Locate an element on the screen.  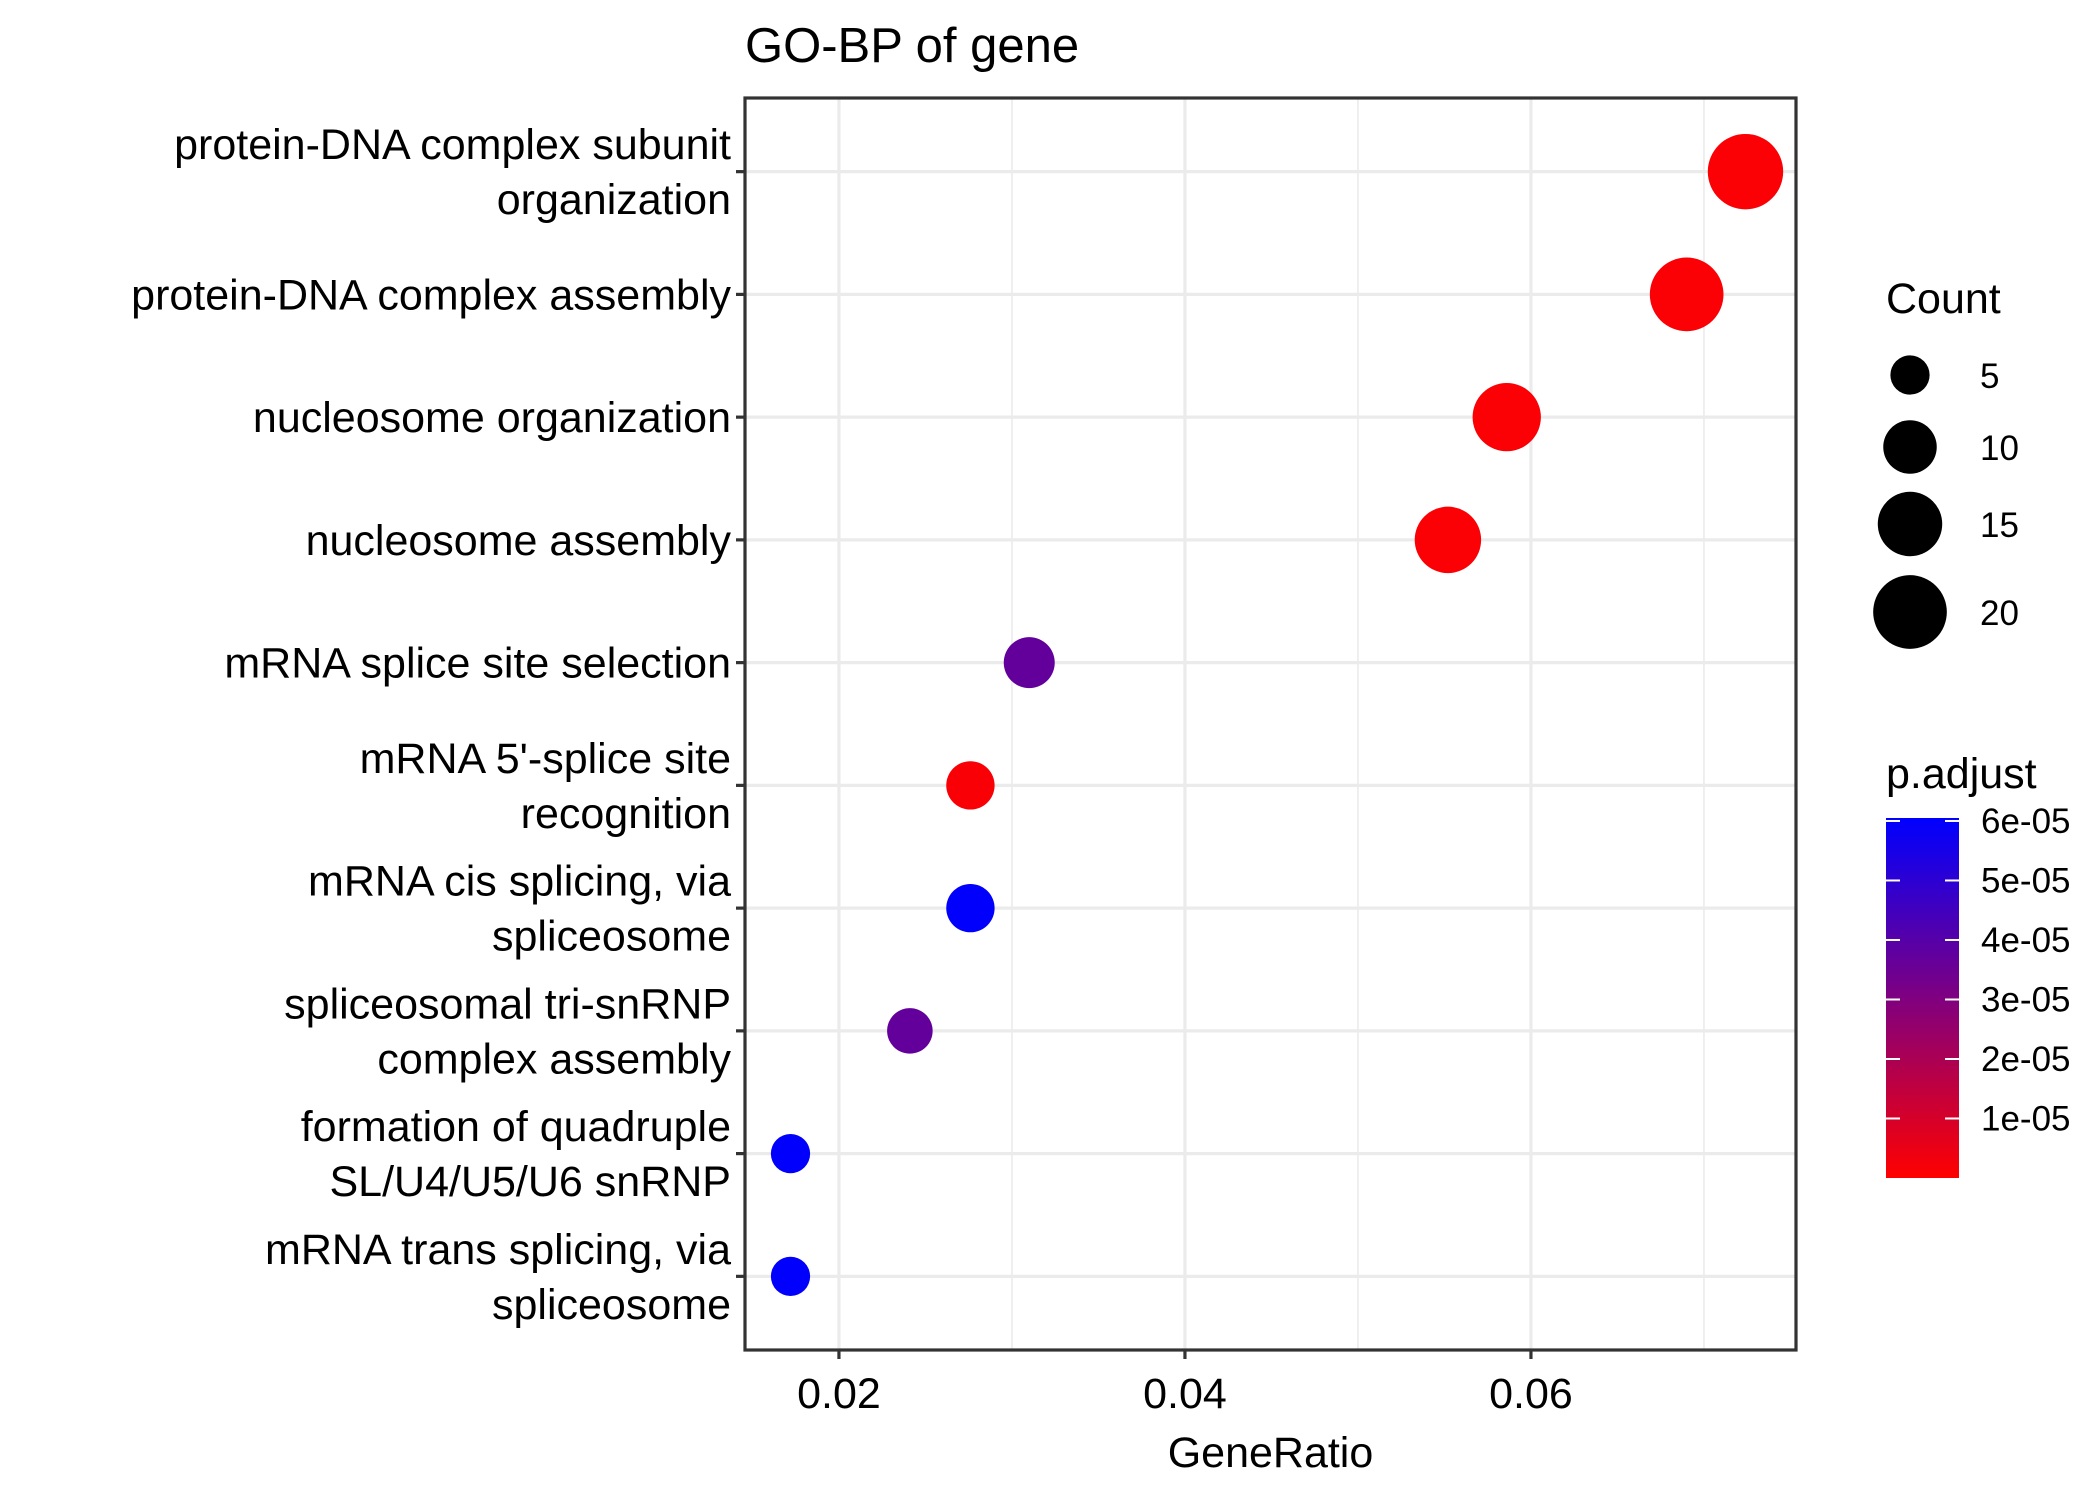
y-tick-label: organization is located at coordinates (614, 200).